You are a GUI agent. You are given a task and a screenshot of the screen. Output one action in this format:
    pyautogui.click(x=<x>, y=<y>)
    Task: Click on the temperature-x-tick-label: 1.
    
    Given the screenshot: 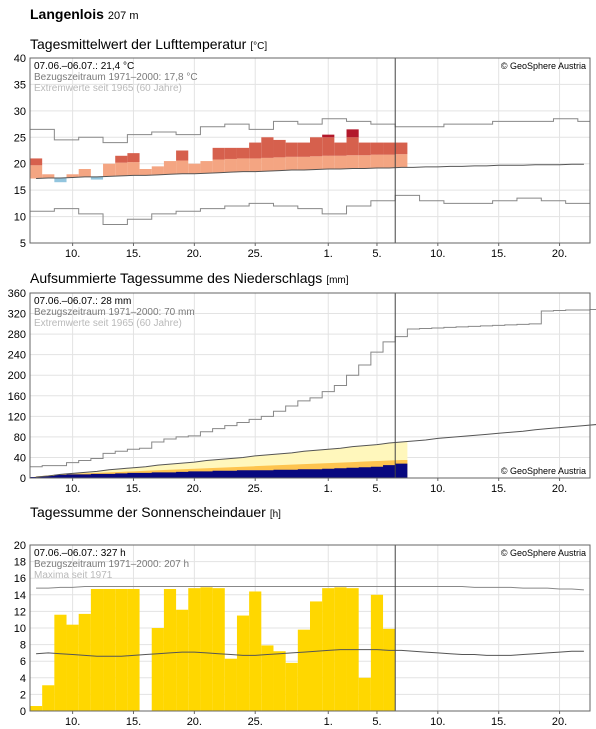 What is the action you would take?
    pyautogui.click(x=328, y=254)
    